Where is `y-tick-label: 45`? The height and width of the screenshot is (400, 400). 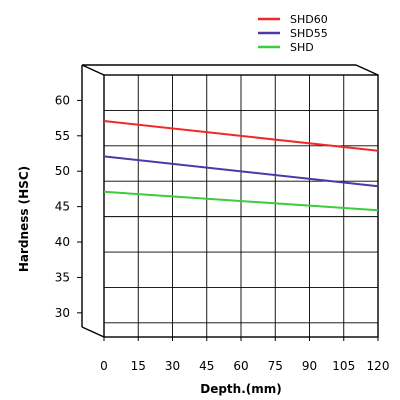 y-tick-label: 45 is located at coordinates (62, 207).